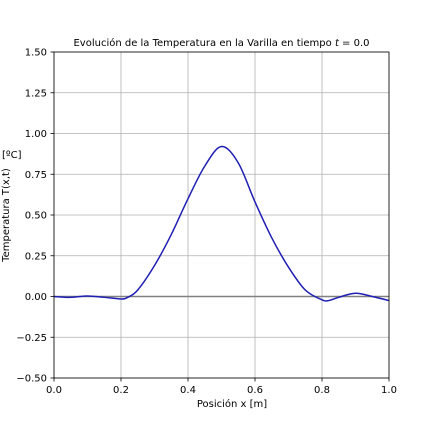  I want to click on y-axis-ticks: −0.50 −0.25 0.00 0.25 0.50 0.75 1.00 1.25 1.50, so click(35, 216).